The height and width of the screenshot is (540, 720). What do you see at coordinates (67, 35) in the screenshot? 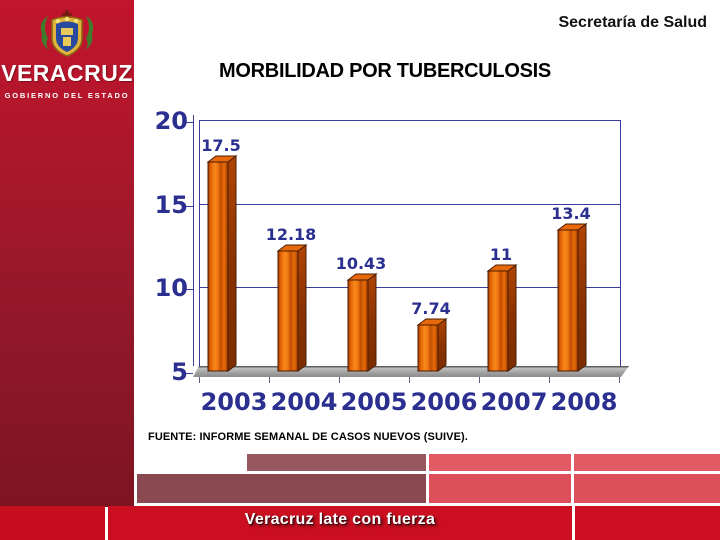
I see `veracruz-coat-of-arms-icon` at bounding box center [67, 35].